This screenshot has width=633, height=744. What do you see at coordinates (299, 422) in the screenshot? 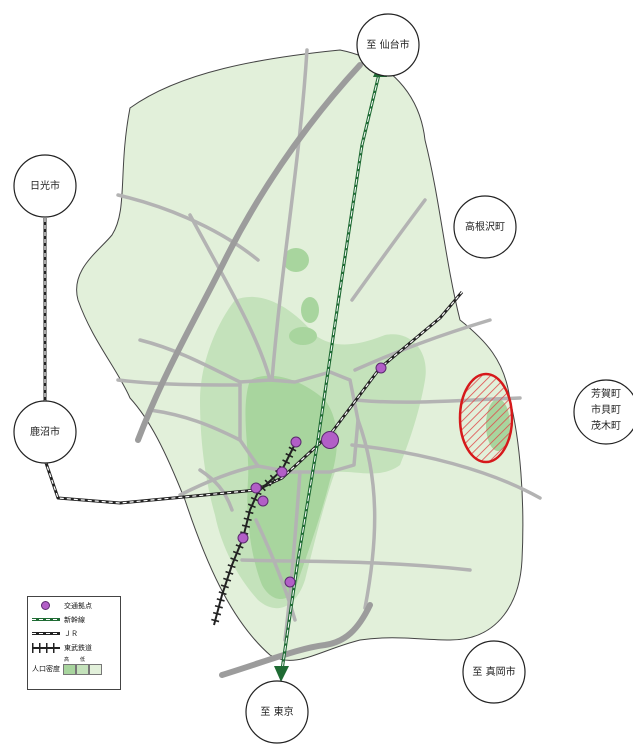
I see `road-ring` at bounding box center [299, 422].